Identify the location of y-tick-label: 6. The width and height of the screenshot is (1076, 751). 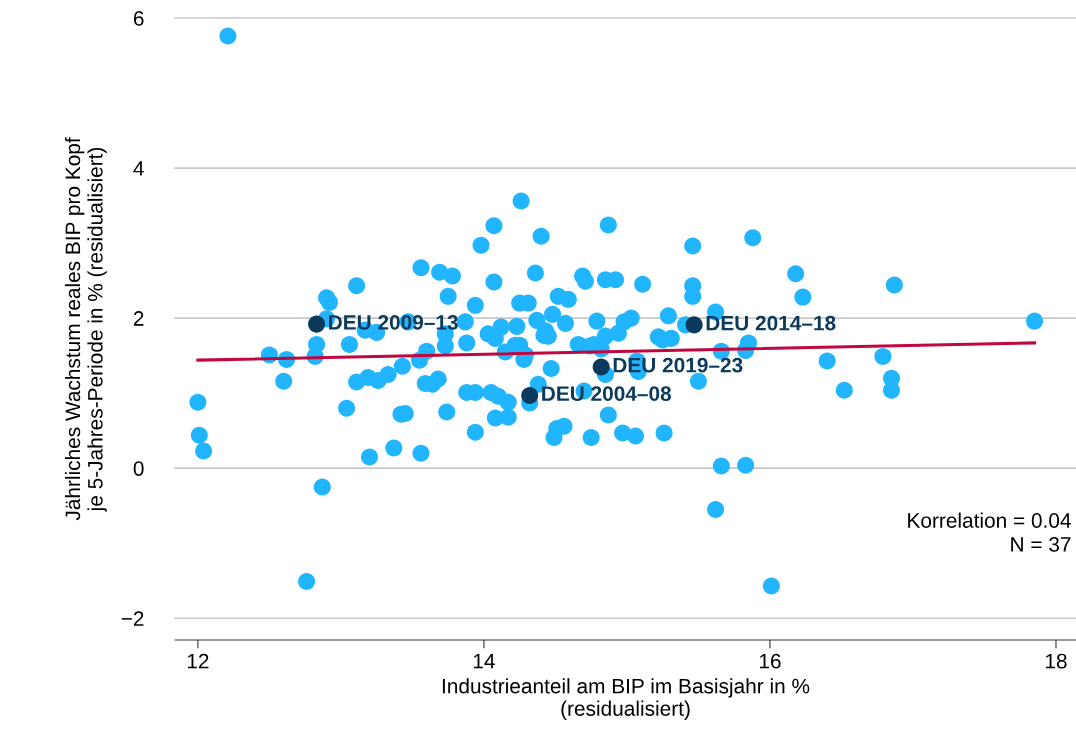
(138, 18).